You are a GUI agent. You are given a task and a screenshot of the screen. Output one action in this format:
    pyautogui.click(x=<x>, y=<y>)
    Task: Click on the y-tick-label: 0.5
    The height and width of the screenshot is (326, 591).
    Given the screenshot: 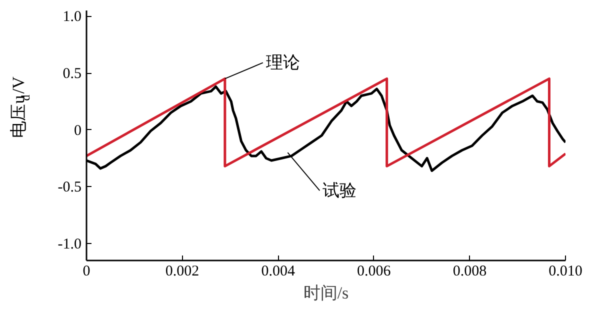 What is the action you would take?
    pyautogui.click(x=72, y=74)
    